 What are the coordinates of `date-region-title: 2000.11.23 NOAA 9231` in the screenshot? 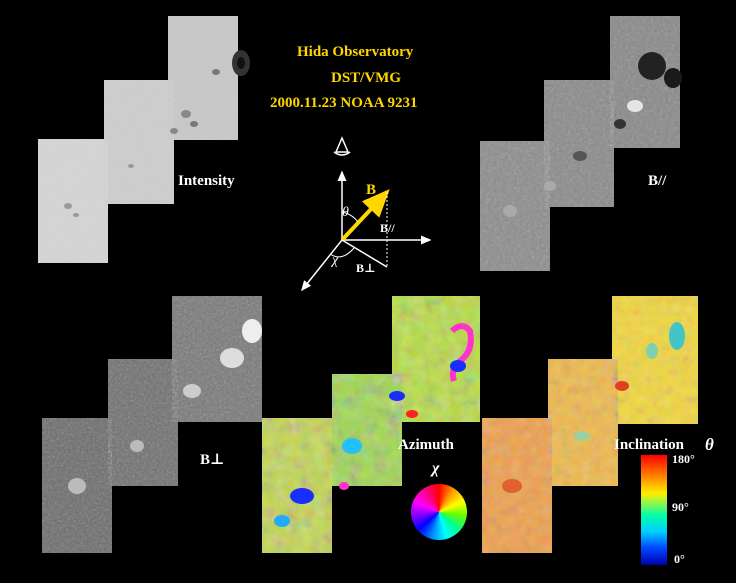 It's located at (344, 103).